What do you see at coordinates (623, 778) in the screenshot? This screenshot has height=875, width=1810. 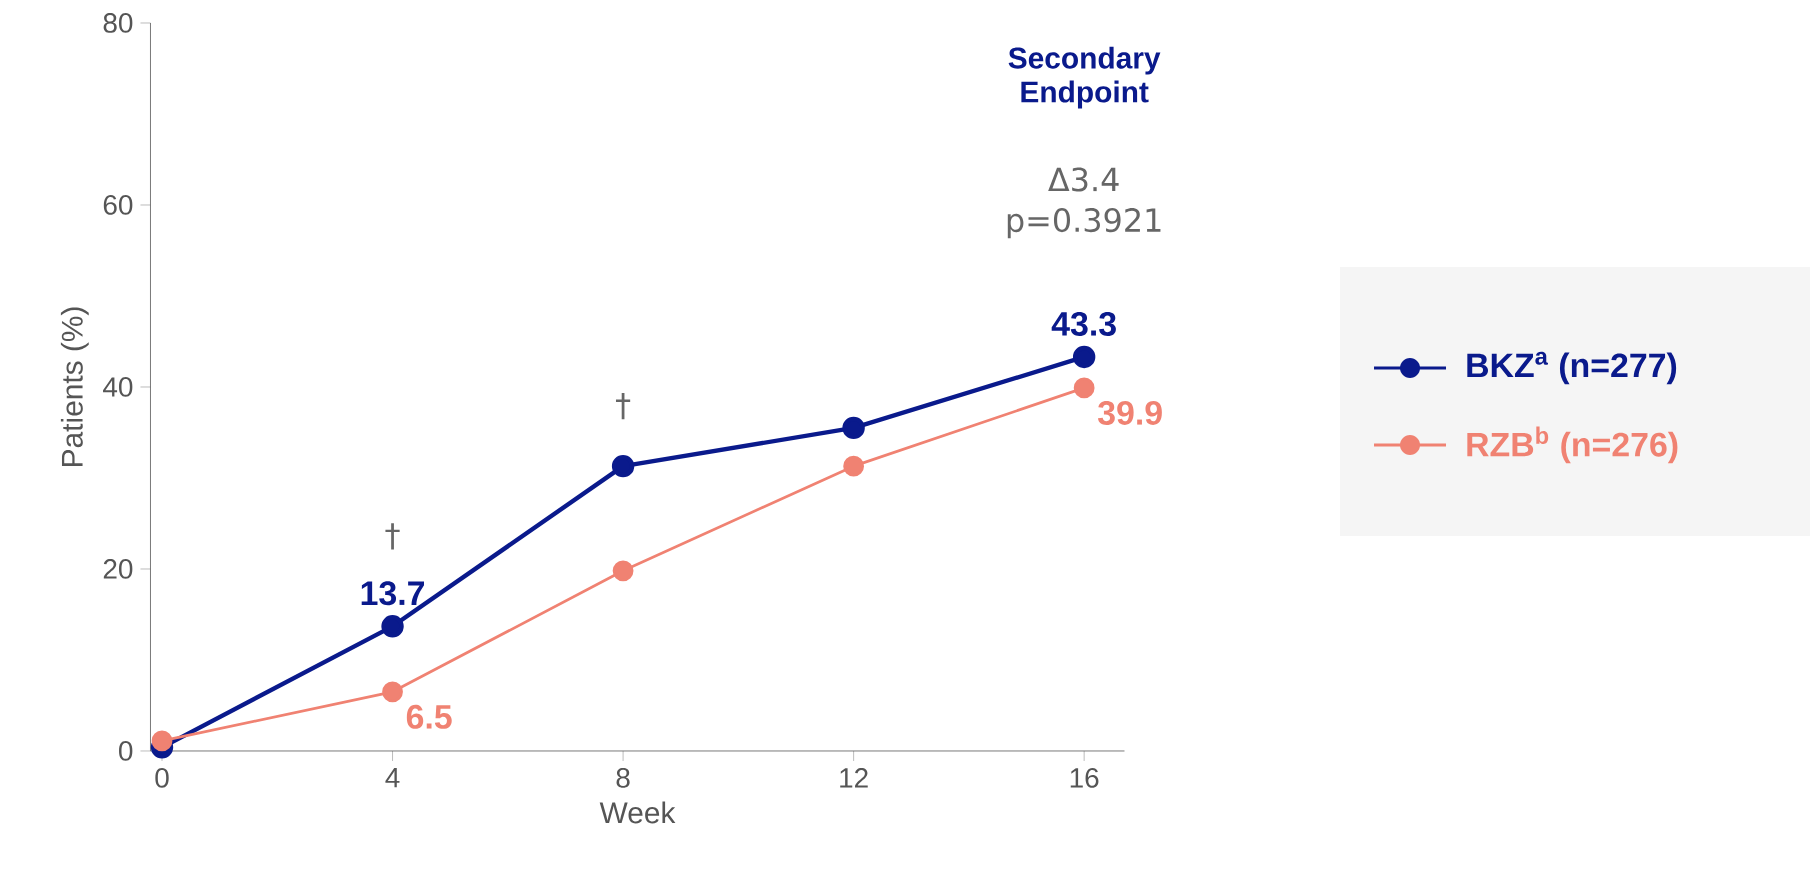 I see `x-tick-label: 8` at bounding box center [623, 778].